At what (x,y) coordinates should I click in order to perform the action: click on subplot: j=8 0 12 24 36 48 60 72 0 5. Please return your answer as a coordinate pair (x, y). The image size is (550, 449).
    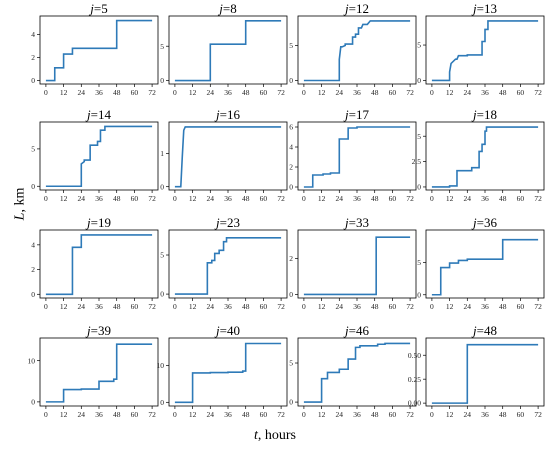
    Looking at the image, I should click on (224, 49).